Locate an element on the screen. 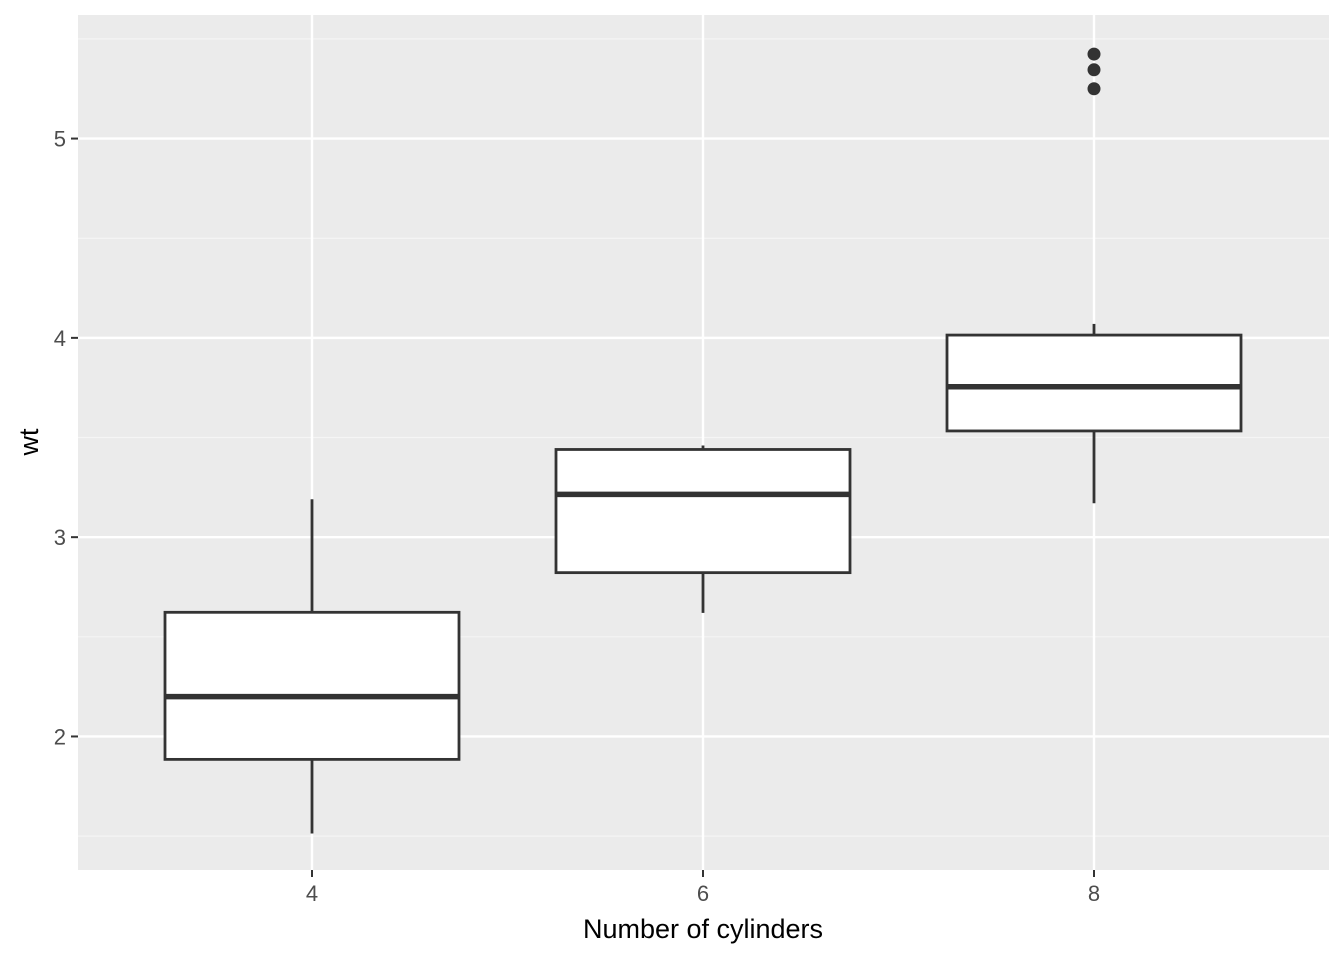 This screenshot has height=960, width=1344. y-axis-title: wt is located at coordinates (29, 442).